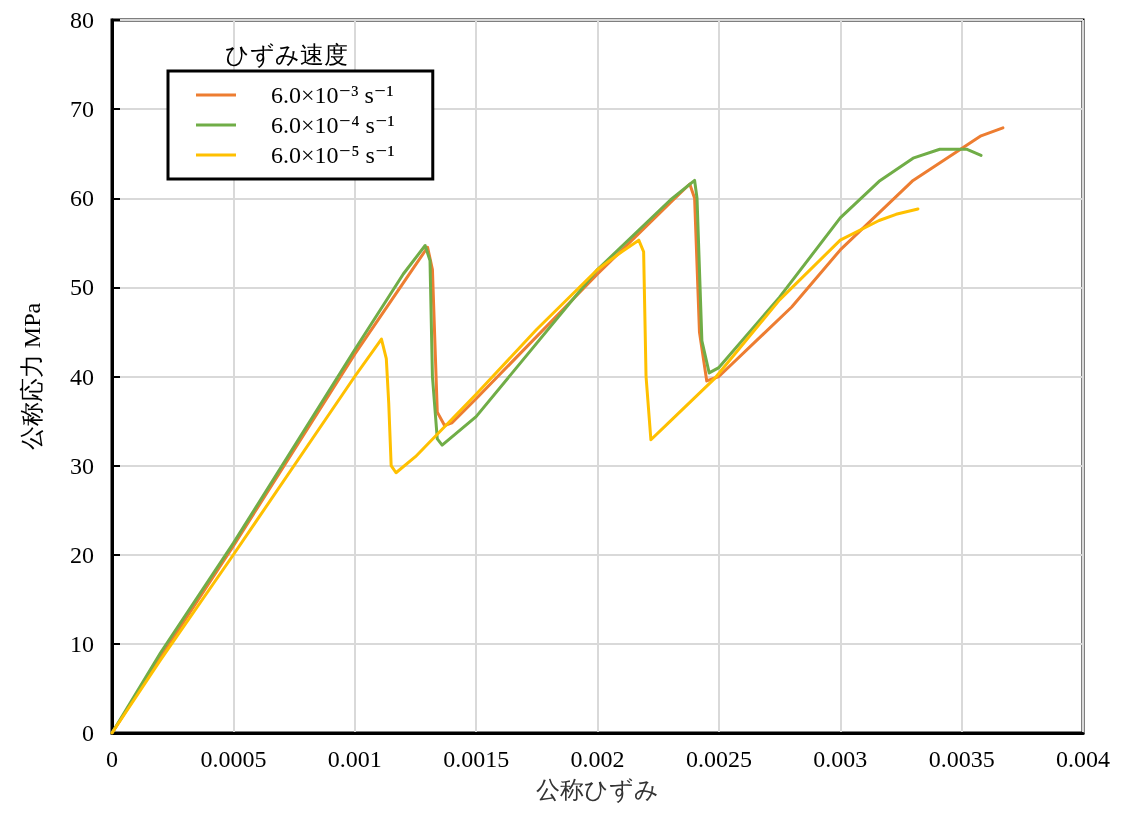 This screenshot has height=836, width=1126. Describe the element at coordinates (82, 109) in the screenshot. I see `y-tick-label: 70` at that location.